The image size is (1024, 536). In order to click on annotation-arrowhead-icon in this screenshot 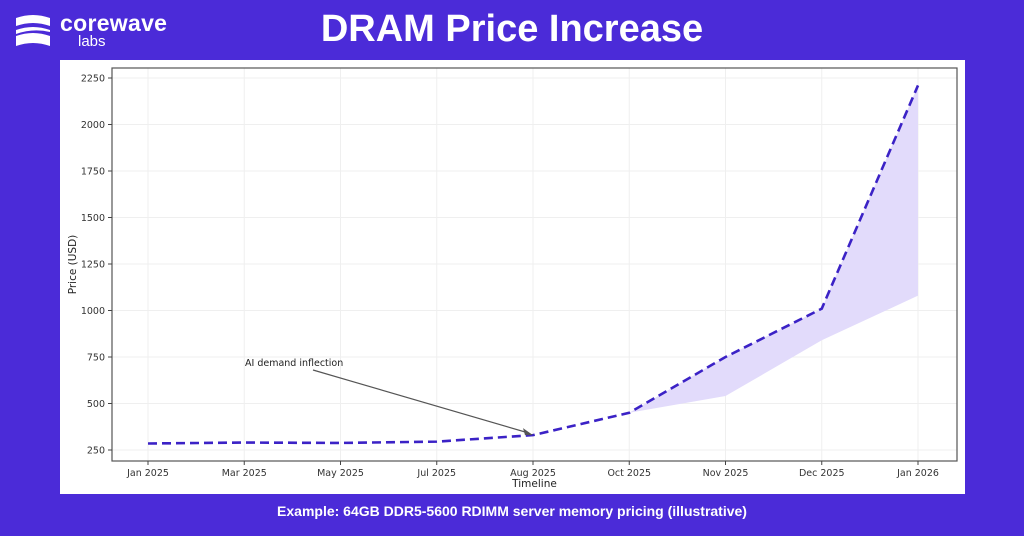, I will do `click(528, 432)`.